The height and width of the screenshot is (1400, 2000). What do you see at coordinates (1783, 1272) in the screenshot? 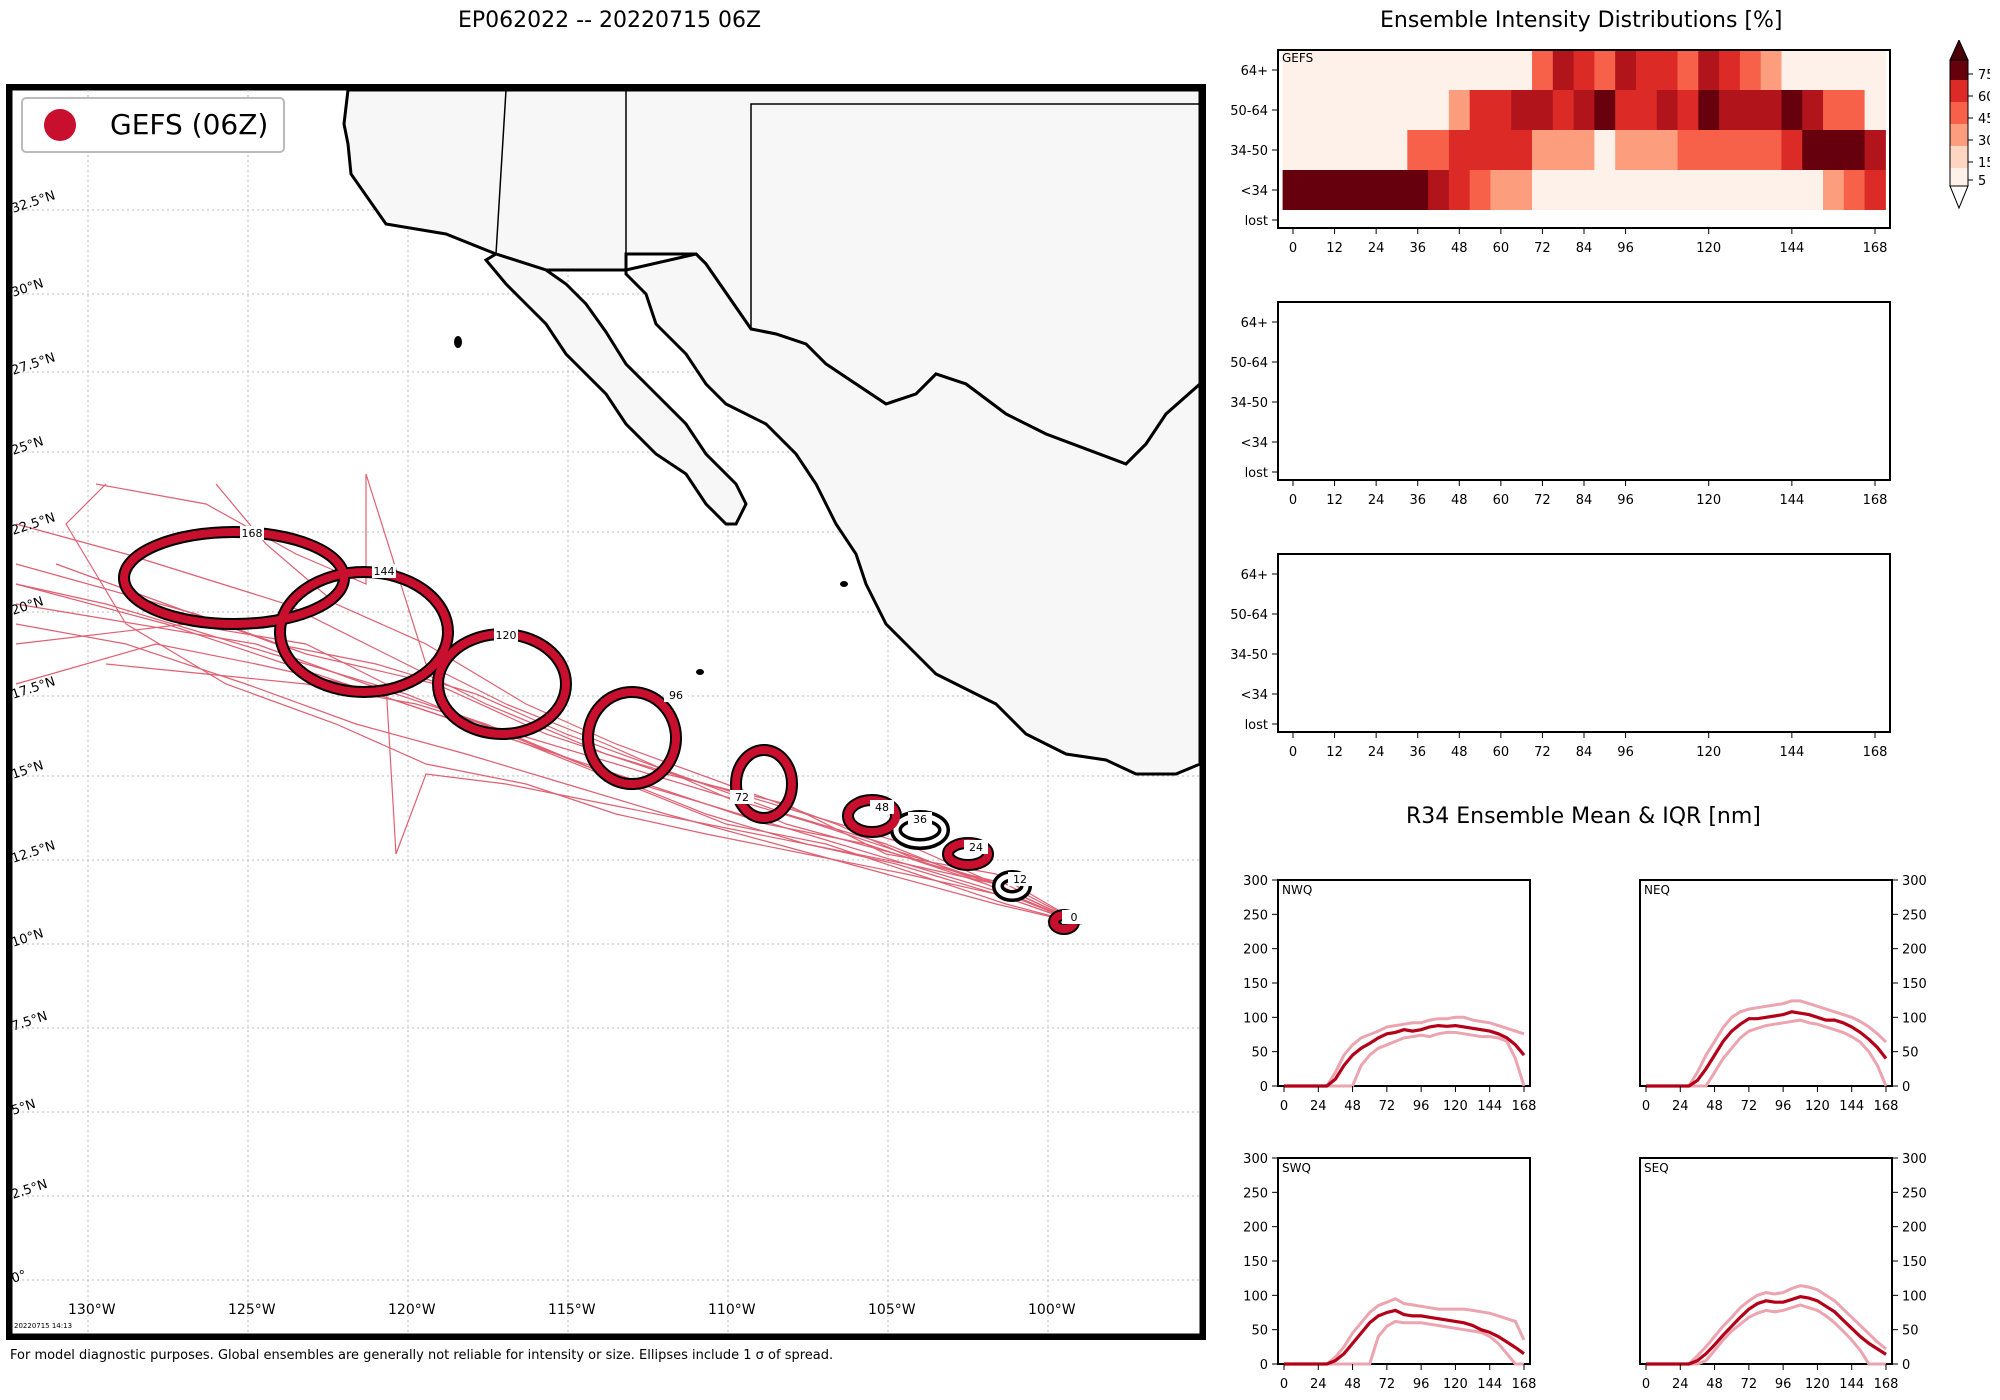
I see `r34-panel: SEQ 0 50 100 150 200 250 300 0 24 48 72 96 120 144 168` at bounding box center [1783, 1272].